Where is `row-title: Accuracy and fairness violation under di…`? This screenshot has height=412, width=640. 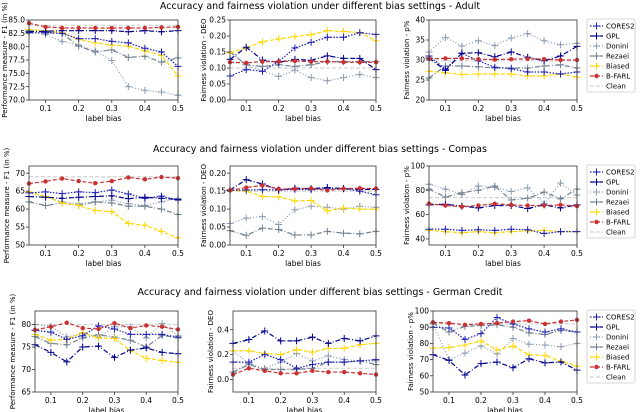
row-title: Accuracy and fairness violation under di… is located at coordinates (319, 292).